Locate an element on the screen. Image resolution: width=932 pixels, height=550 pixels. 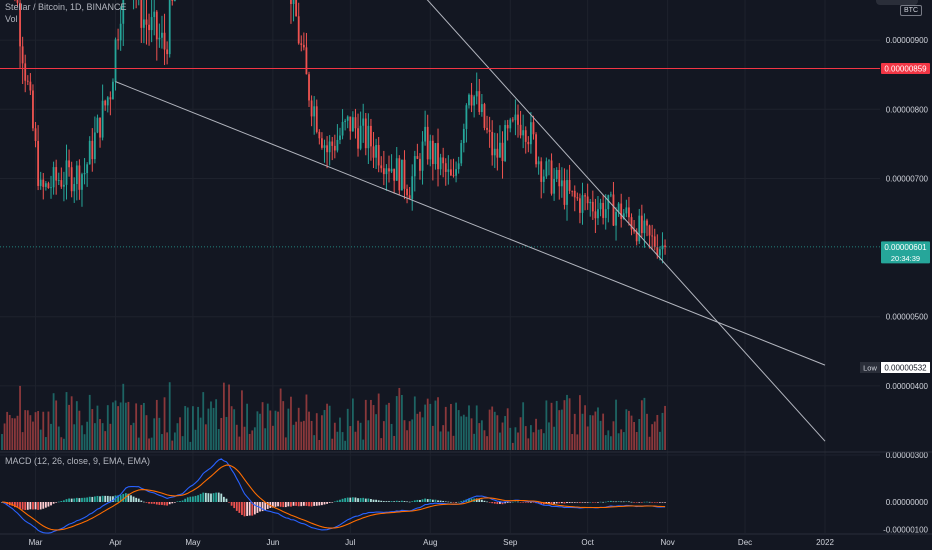
top-price-partial is located at coordinates (897, 2).